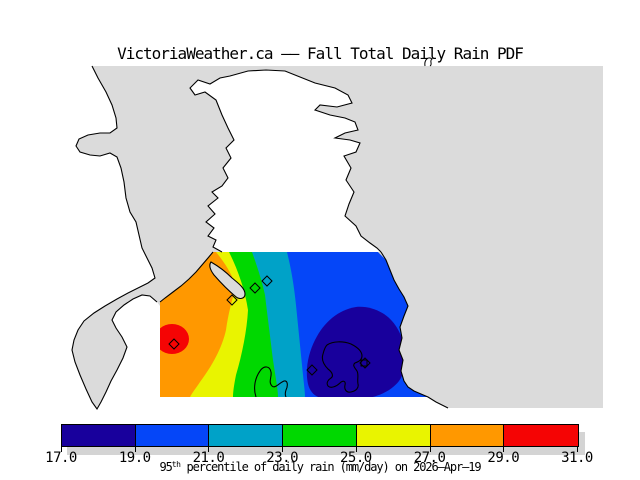 This screenshot has width=640, height=480. I want to click on south-strait, so click(381, 413).